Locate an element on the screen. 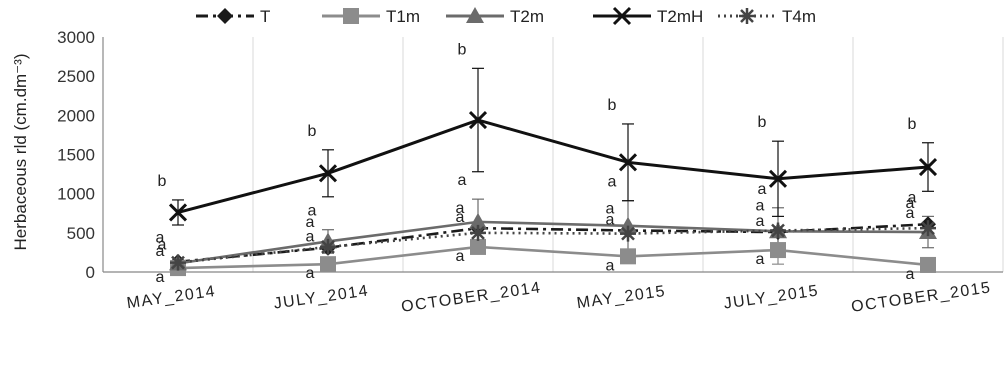 The image size is (1007, 365). y-tick-label: 500 is located at coordinates (81, 233).